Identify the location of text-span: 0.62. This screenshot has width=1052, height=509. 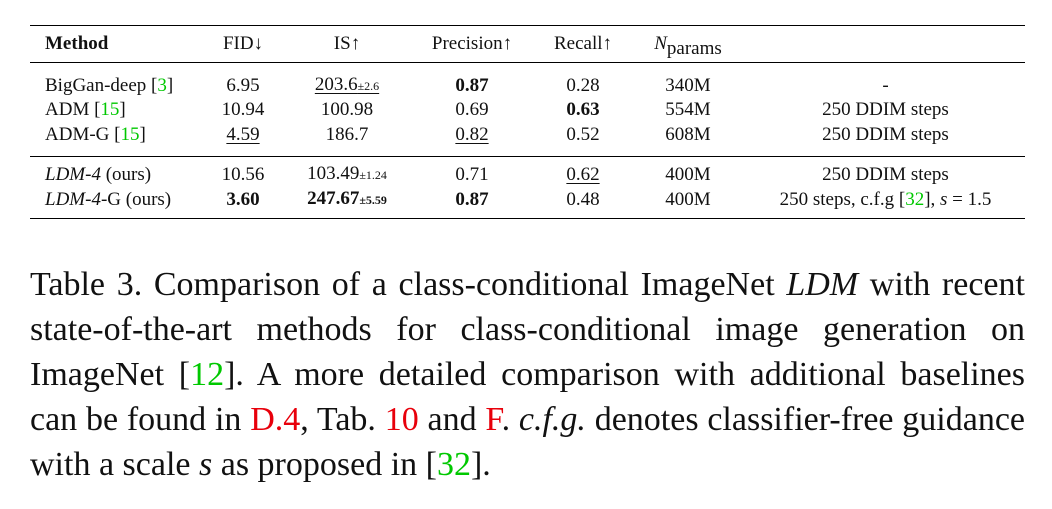
(583, 174).